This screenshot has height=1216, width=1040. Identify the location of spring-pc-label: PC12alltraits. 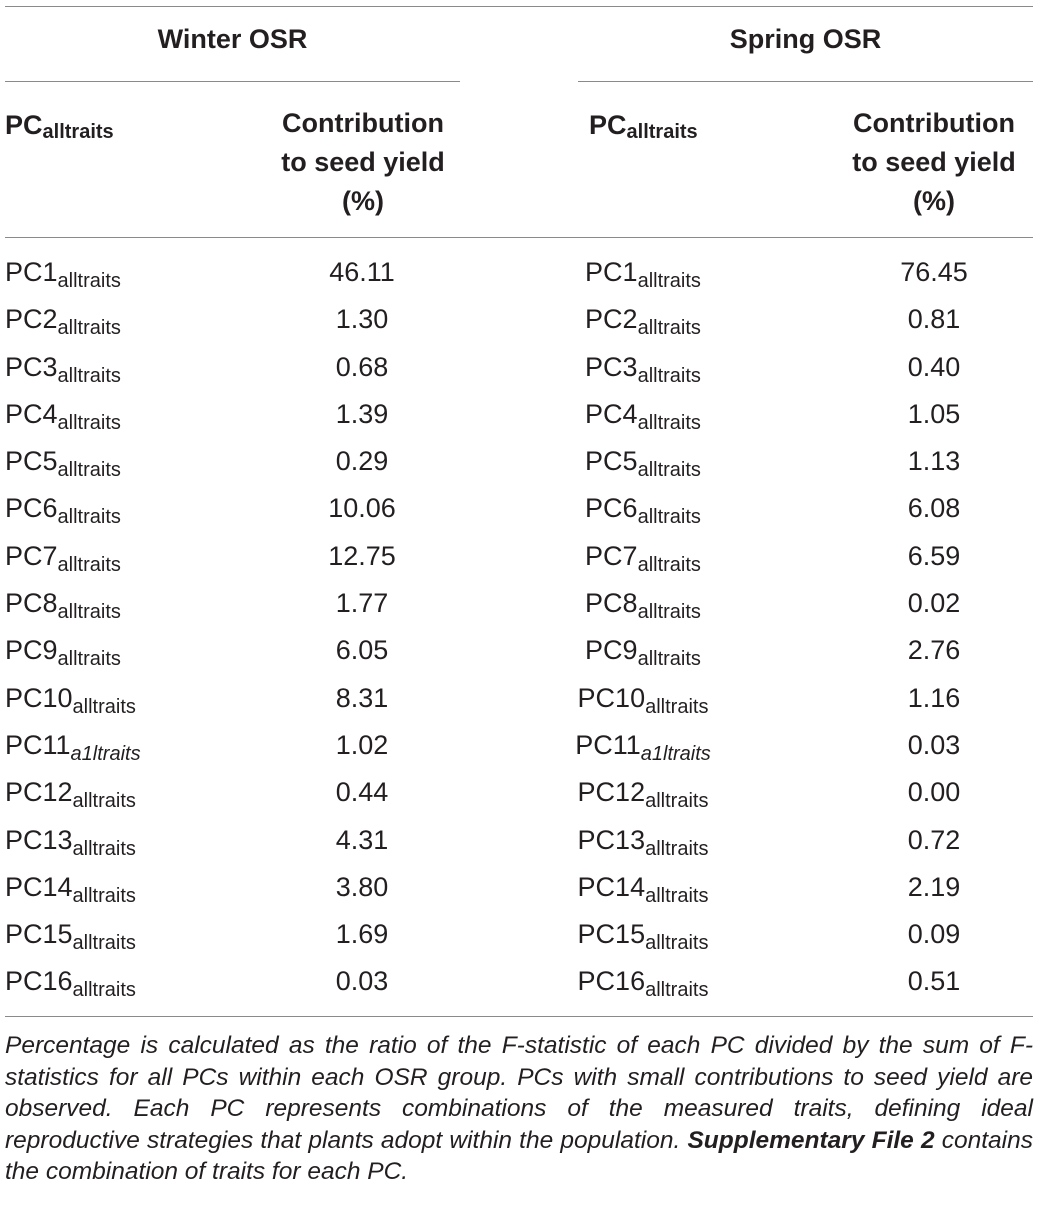
(643, 796).